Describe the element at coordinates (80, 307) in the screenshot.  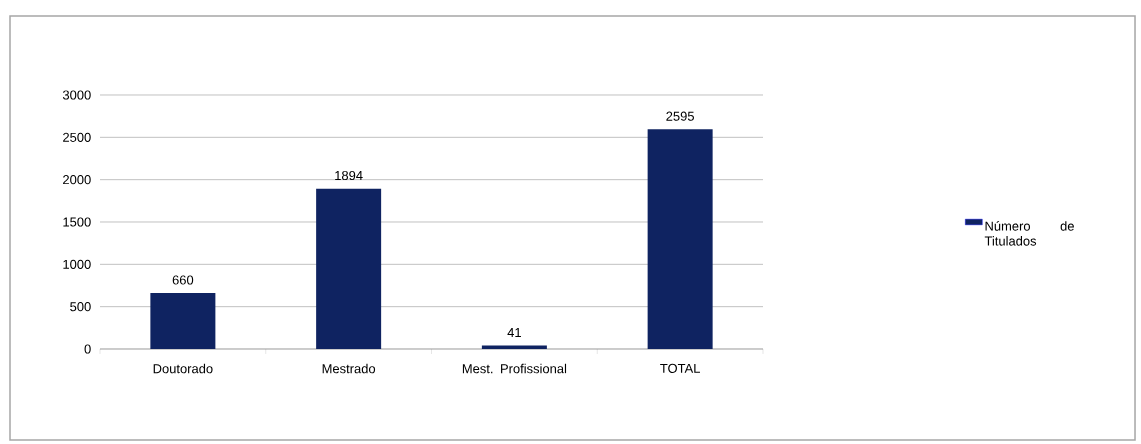
I see `y-tick-label: 500` at that location.